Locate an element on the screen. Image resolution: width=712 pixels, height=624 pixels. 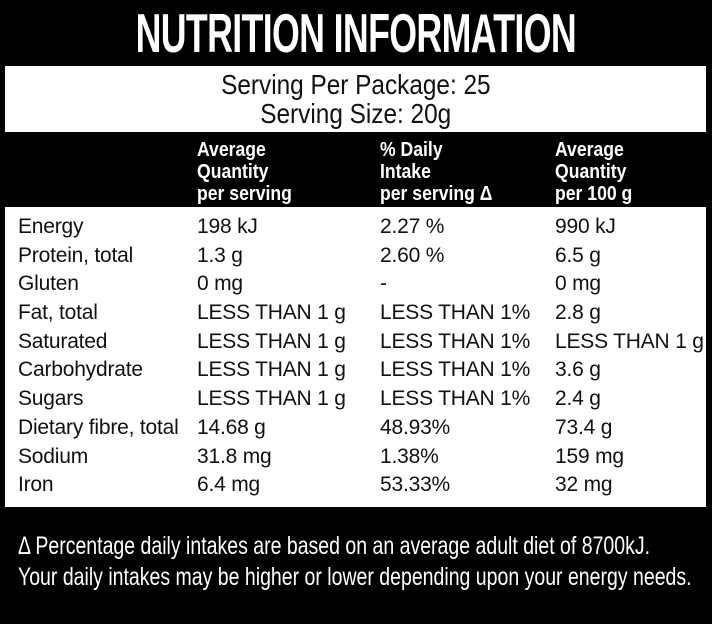
value-daily-intake: 2.27 % is located at coordinates (412, 226).